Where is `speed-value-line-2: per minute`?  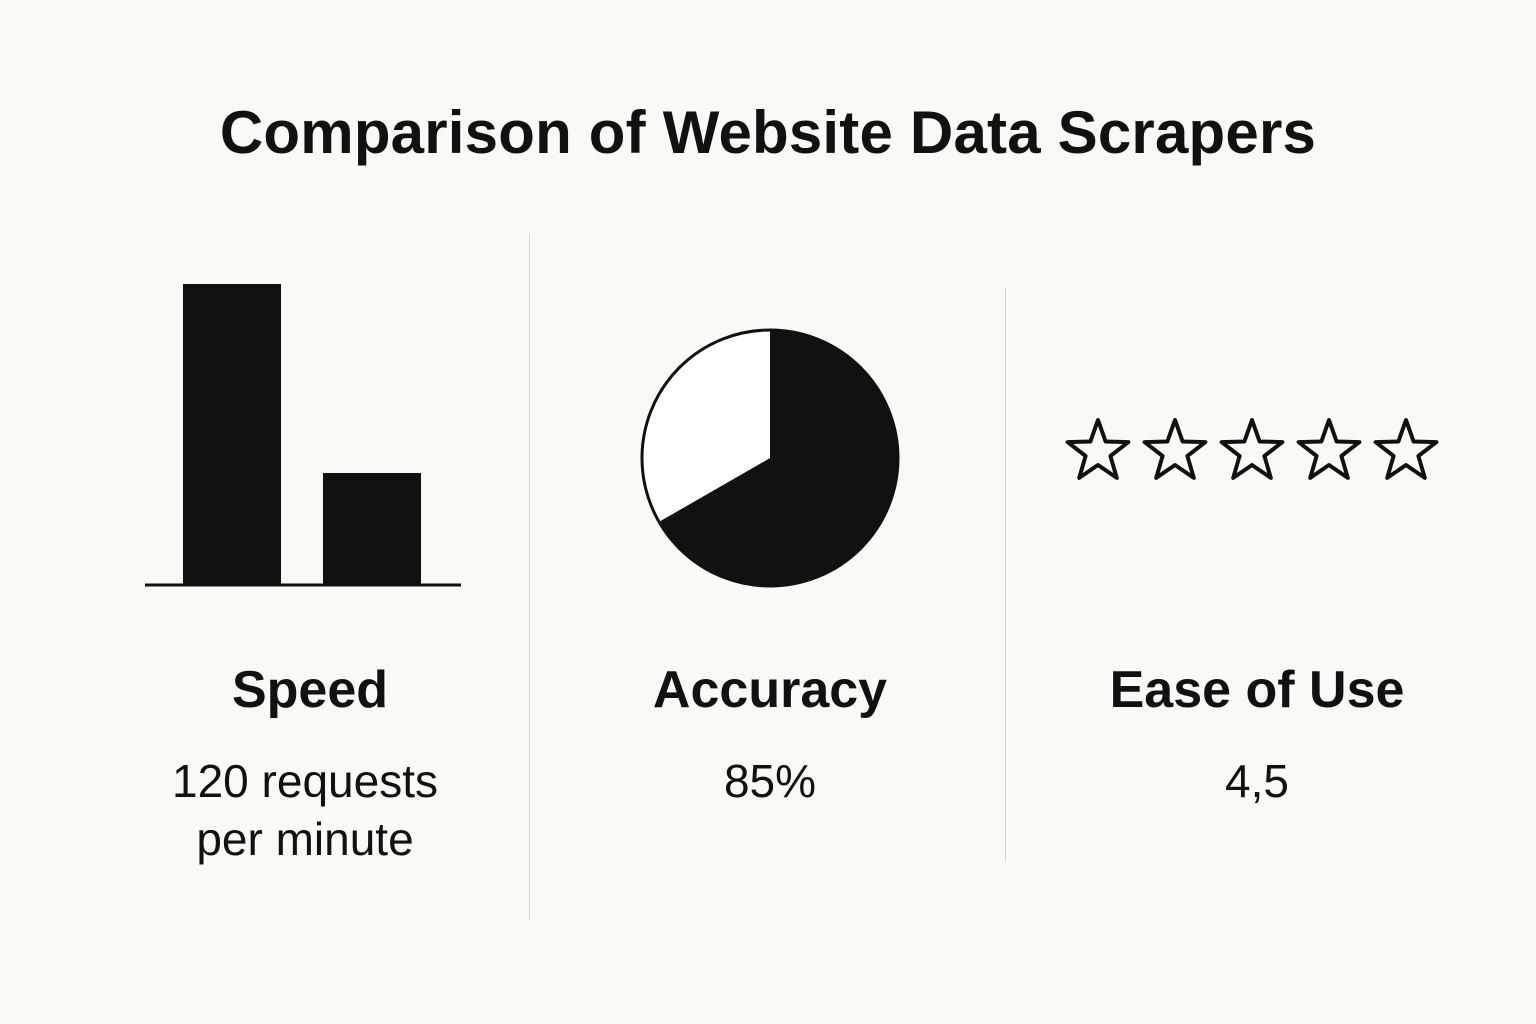
speed-value-line-2: per minute is located at coordinates (305, 839).